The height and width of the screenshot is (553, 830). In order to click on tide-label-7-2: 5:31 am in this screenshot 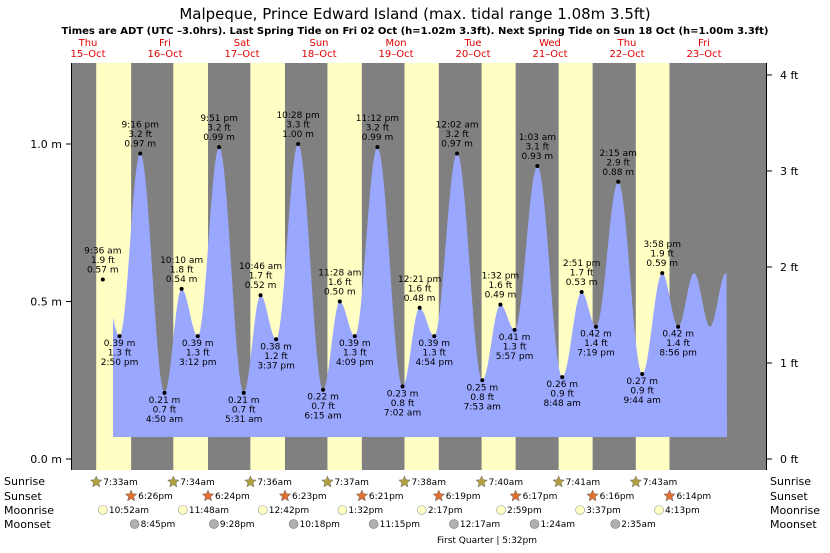, I will do `click(243, 420)`.